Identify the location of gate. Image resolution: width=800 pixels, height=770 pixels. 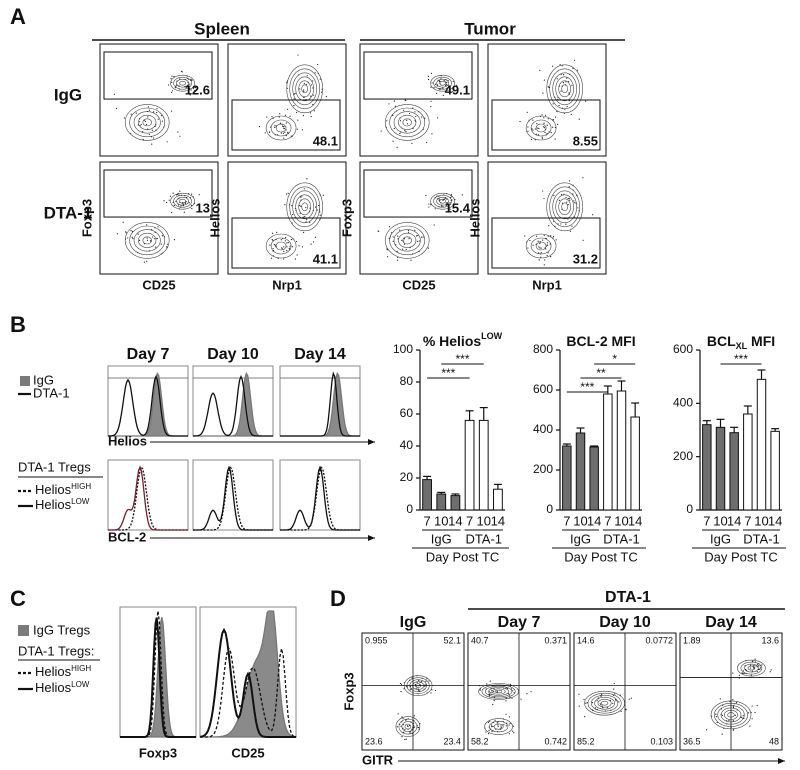
(286, 125).